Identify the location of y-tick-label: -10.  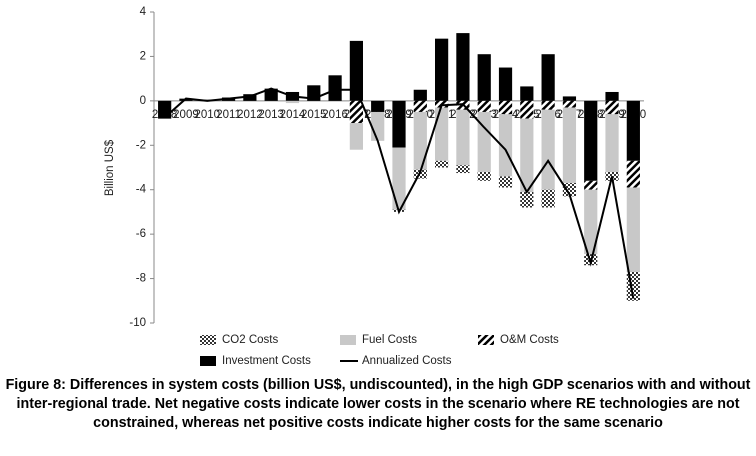
(137, 323).